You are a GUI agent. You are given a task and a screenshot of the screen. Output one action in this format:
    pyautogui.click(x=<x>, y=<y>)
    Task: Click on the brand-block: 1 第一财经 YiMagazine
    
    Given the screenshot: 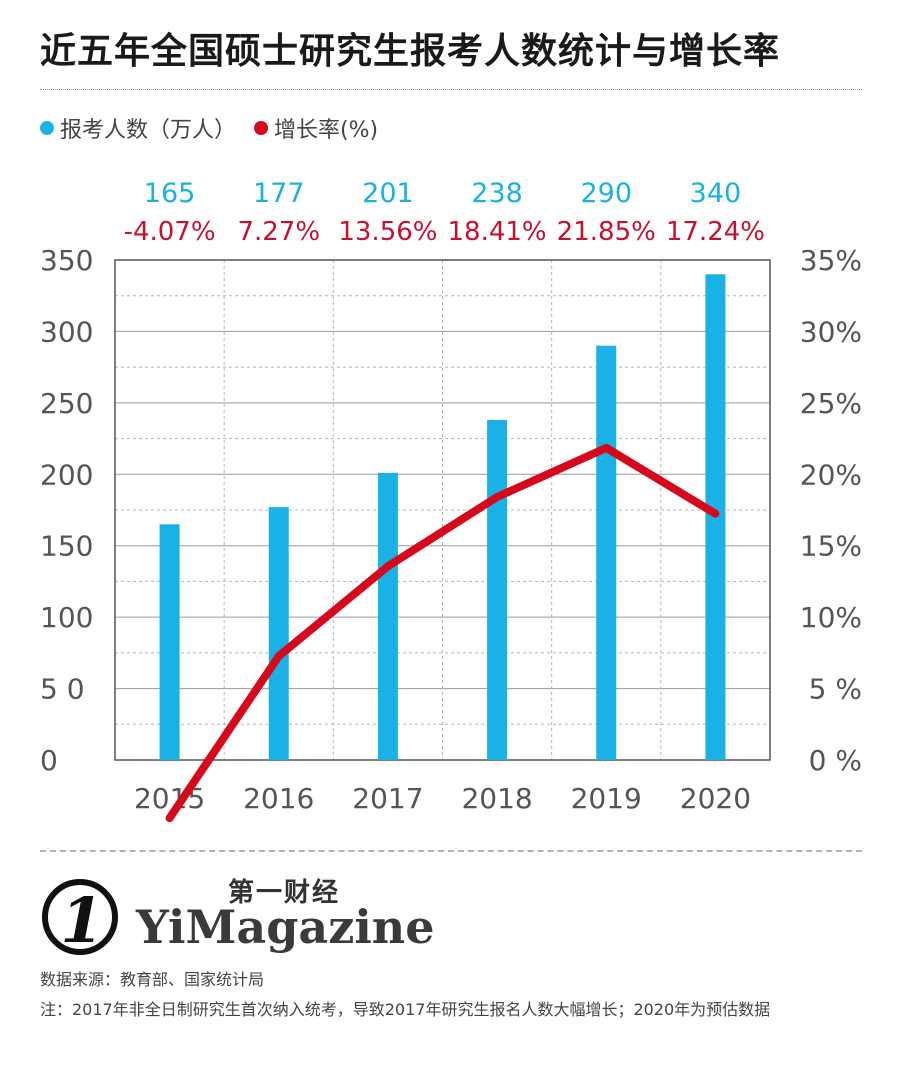 What is the action you would take?
    pyautogui.click(x=250, y=917)
    